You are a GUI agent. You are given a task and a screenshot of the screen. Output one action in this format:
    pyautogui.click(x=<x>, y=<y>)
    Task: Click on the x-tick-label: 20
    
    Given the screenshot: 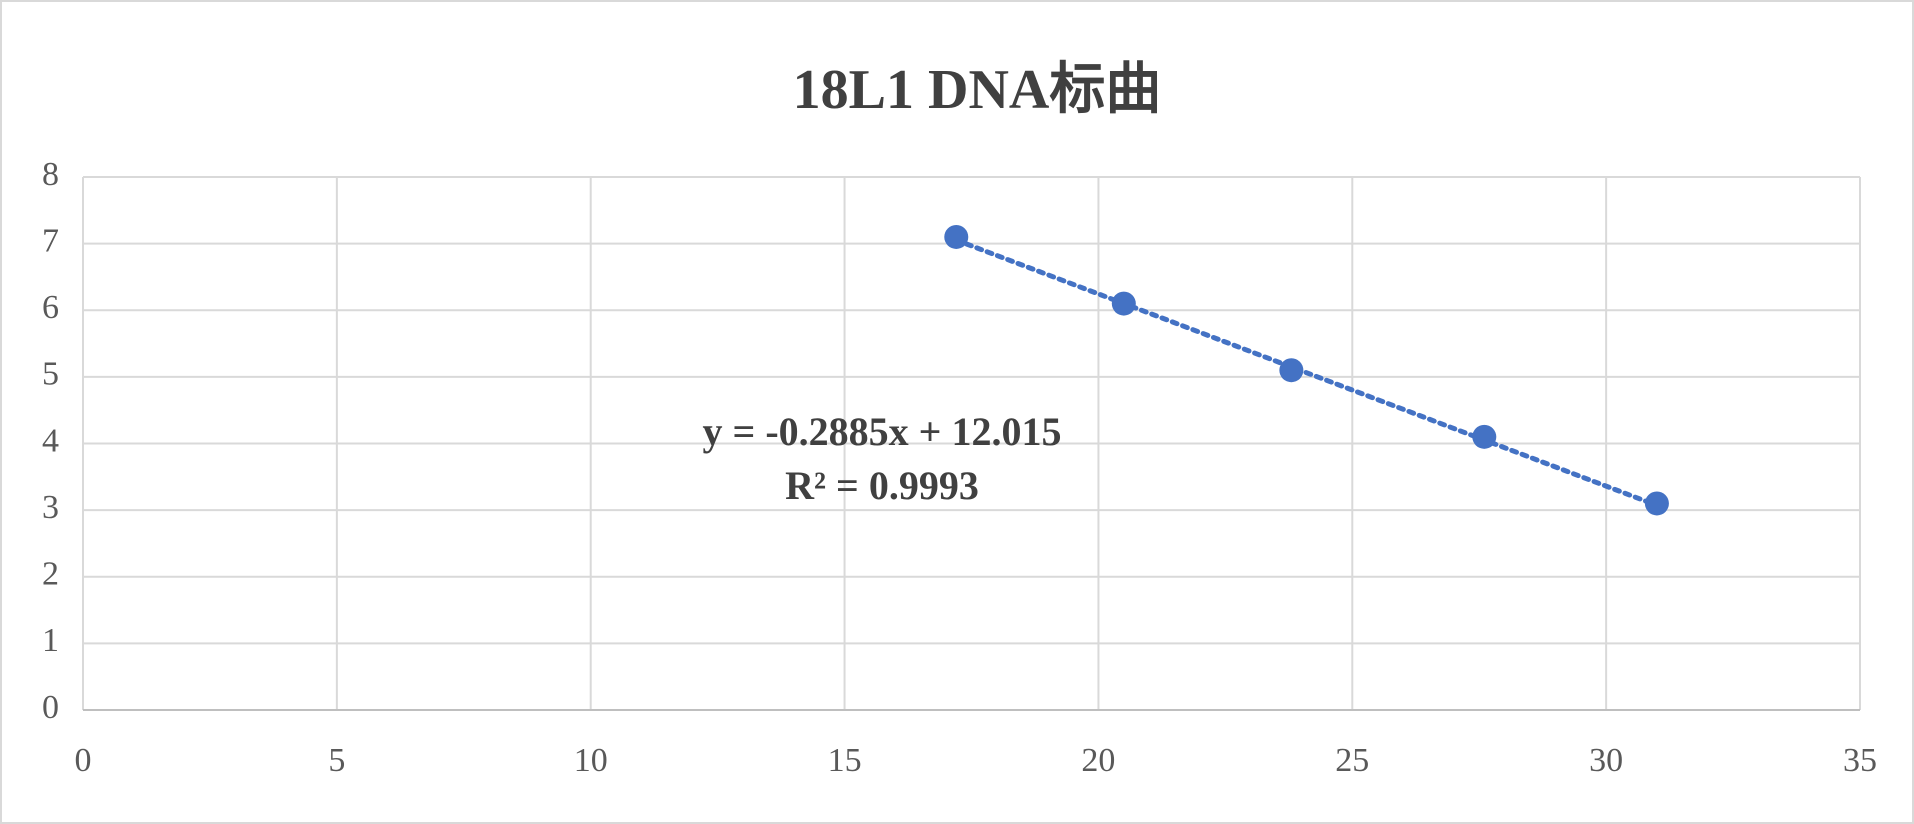 What is the action you would take?
    pyautogui.click(x=1098, y=760)
    